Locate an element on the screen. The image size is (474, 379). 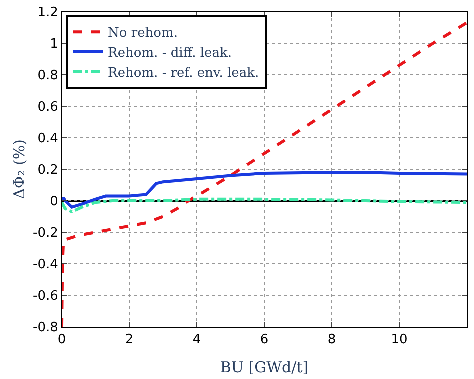
y-tick-label: 0.6 is located at coordinates (48, 108).